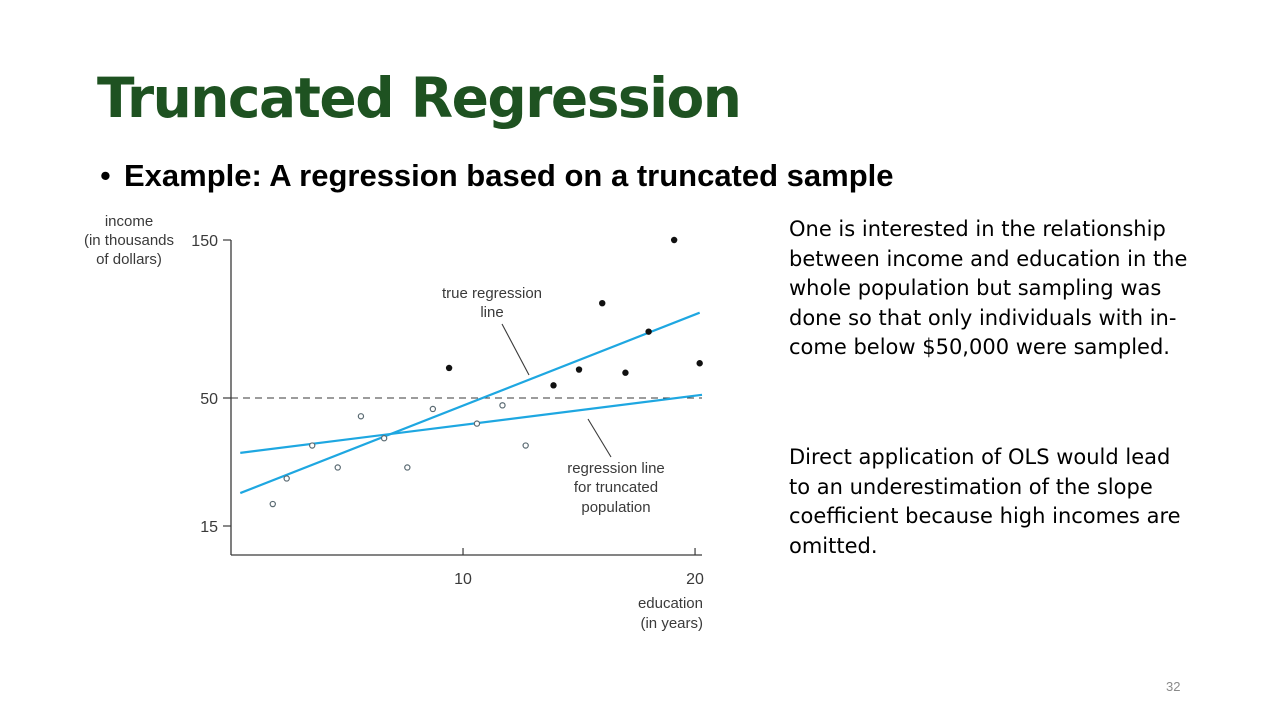  I want to click on y-tick-label: 15, so click(209, 527).